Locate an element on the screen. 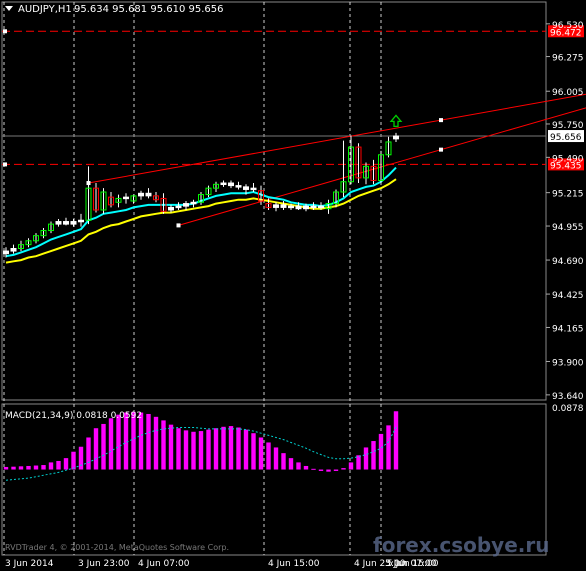 The image size is (586, 571). ohlc-values: 95.634 95.681 95.610 95.656 is located at coordinates (149, 9).